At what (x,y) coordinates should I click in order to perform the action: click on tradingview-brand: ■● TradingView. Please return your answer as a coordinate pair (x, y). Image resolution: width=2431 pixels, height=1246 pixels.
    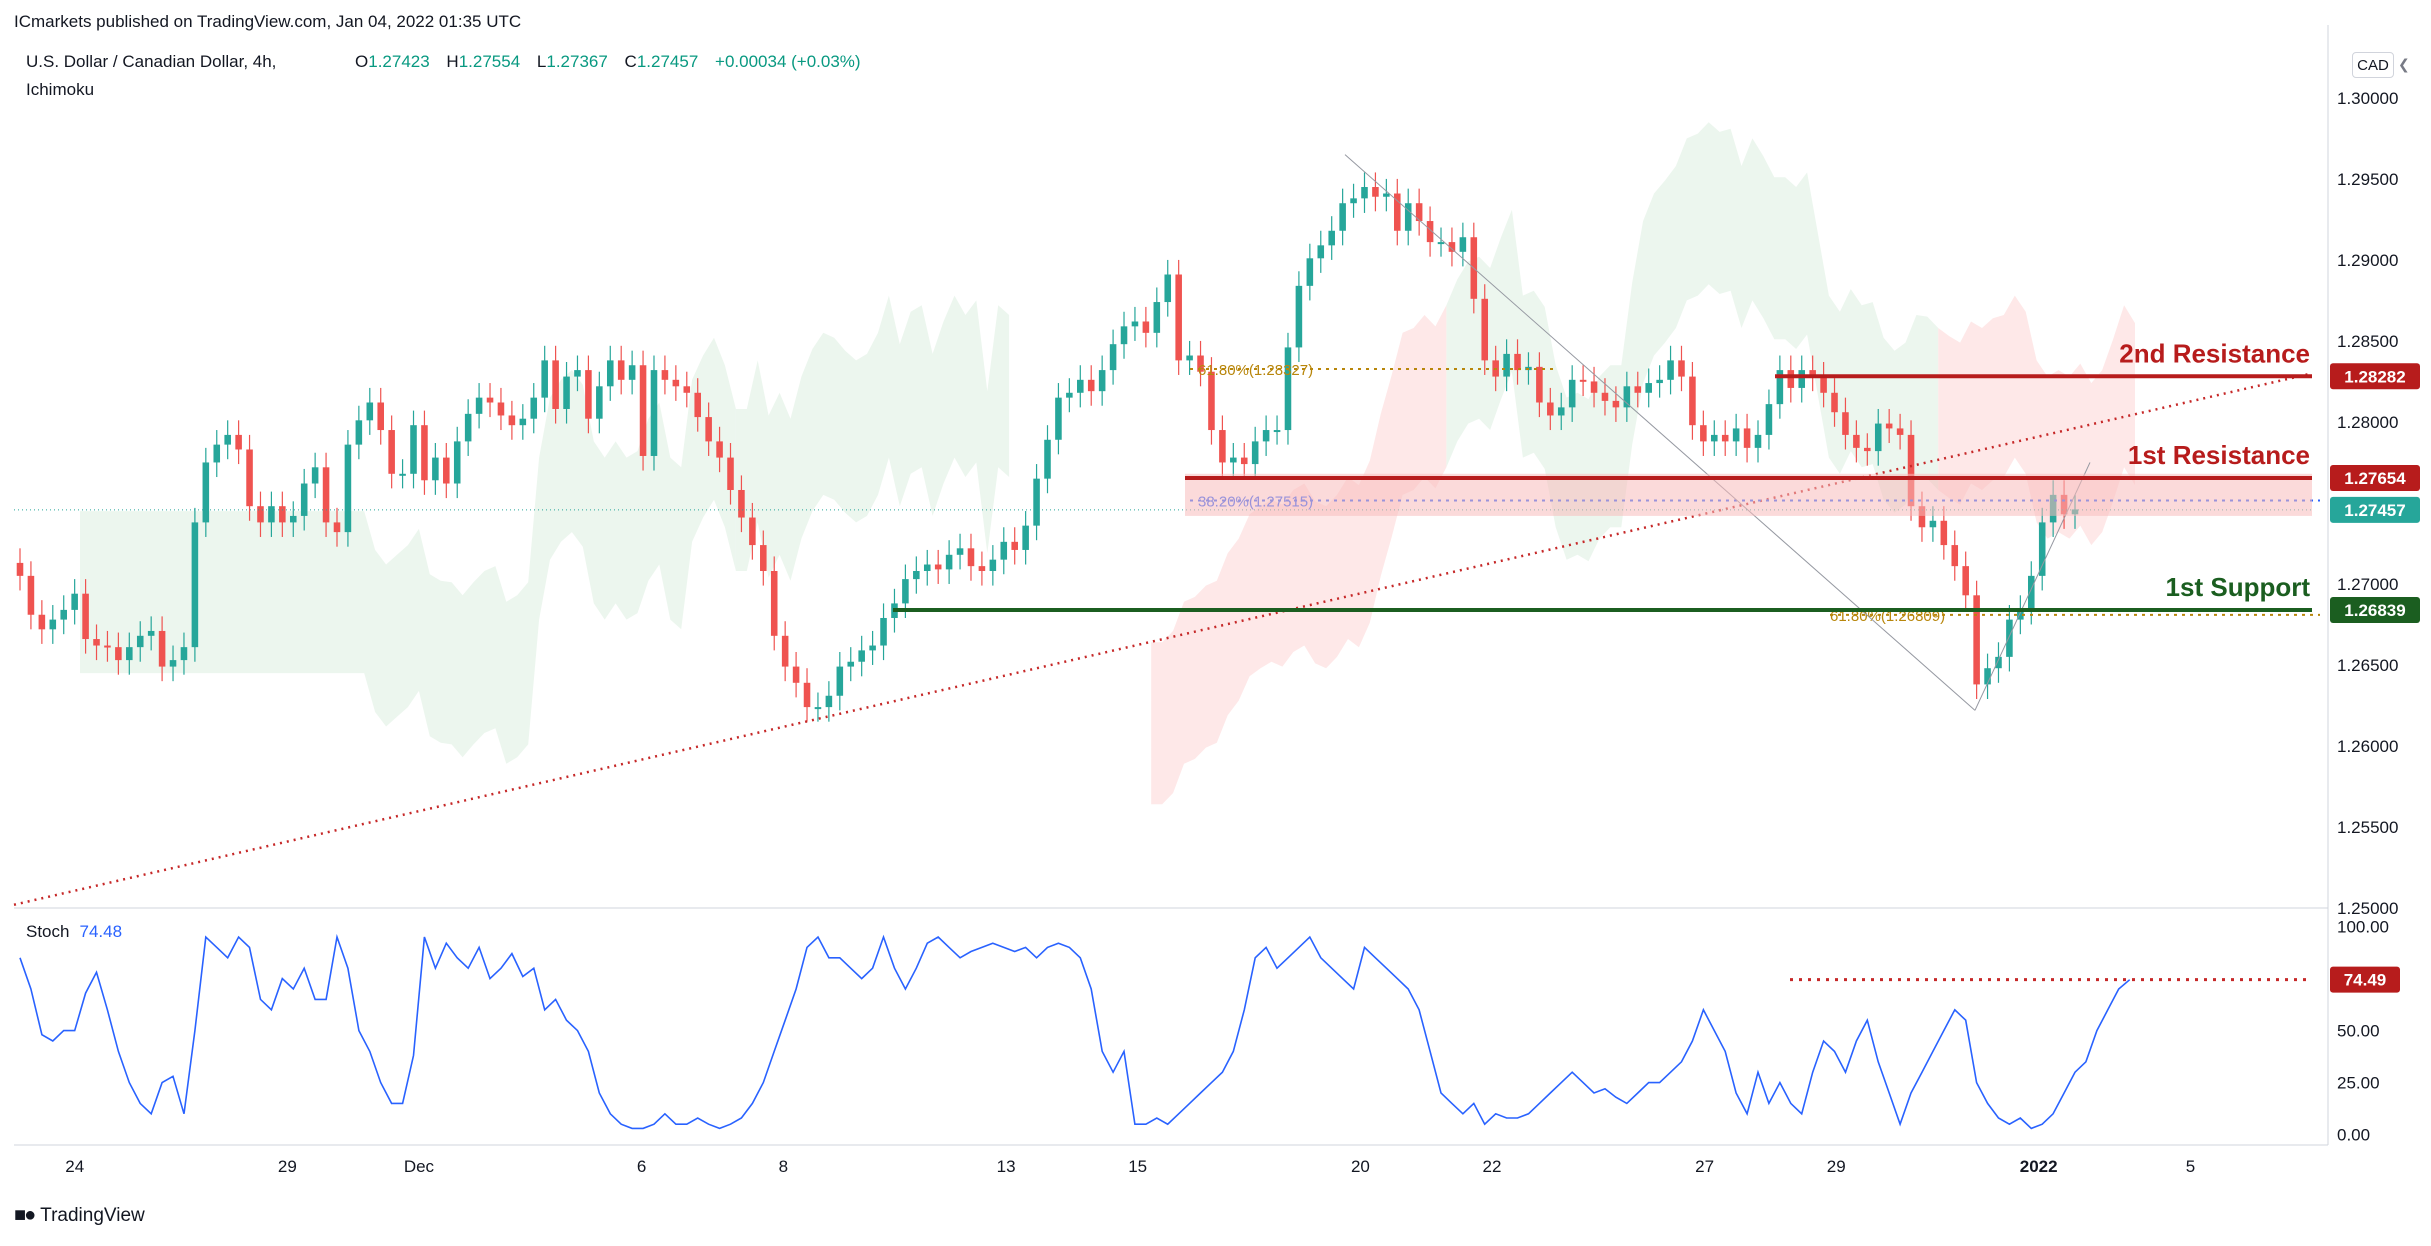
    Looking at the image, I should click on (79, 1215).